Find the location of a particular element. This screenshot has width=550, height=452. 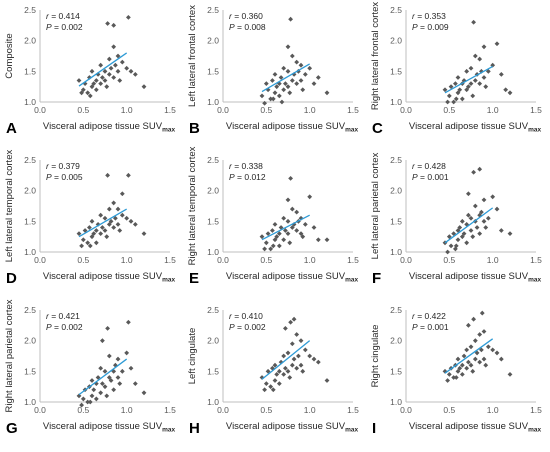

x-tick-label: 1.5 is located at coordinates (536, 260).